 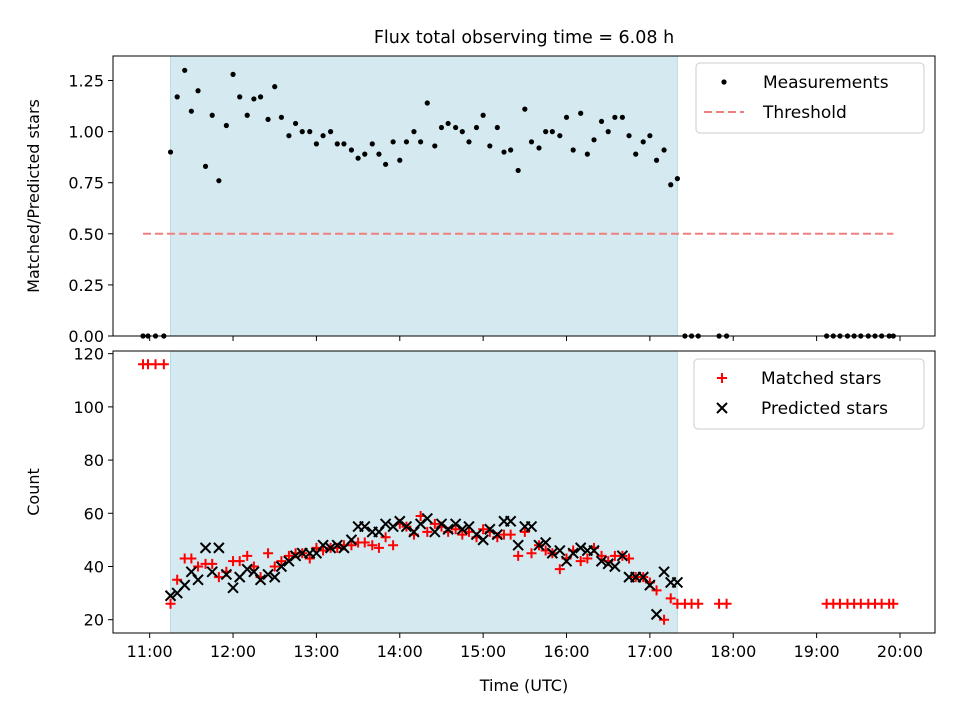 What do you see at coordinates (821, 379) in the screenshot?
I see `legend-label: Matched stars` at bounding box center [821, 379].